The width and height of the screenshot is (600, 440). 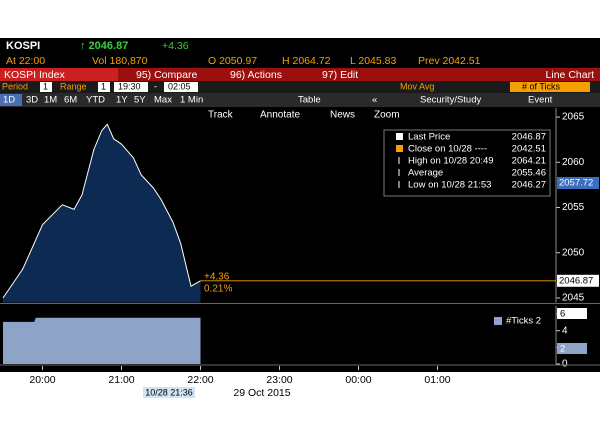 I want to click on periods-bg, so click(x=300, y=100).